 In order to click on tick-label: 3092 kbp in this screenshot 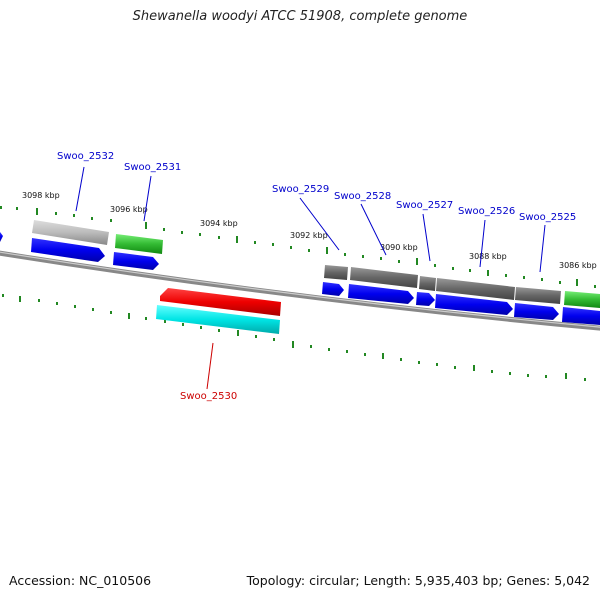, I will do `click(309, 235)`.